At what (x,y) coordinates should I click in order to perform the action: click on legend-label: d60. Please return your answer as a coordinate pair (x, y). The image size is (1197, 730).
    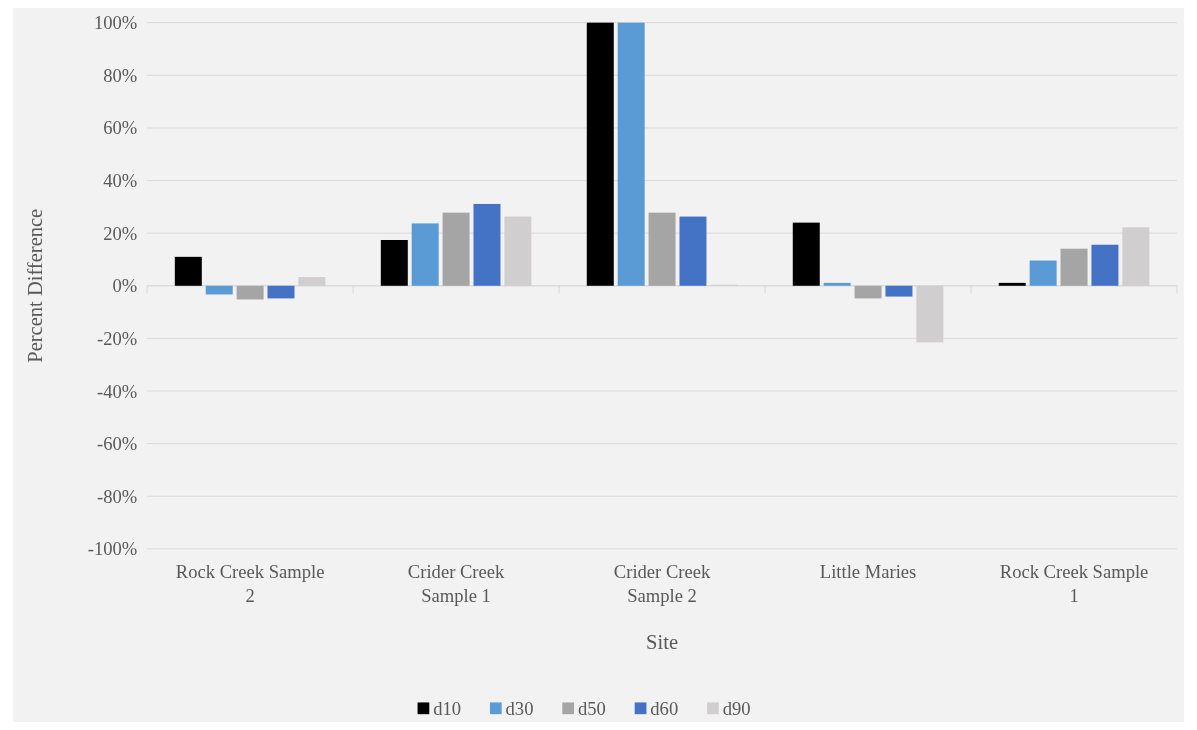
    Looking at the image, I should click on (664, 708).